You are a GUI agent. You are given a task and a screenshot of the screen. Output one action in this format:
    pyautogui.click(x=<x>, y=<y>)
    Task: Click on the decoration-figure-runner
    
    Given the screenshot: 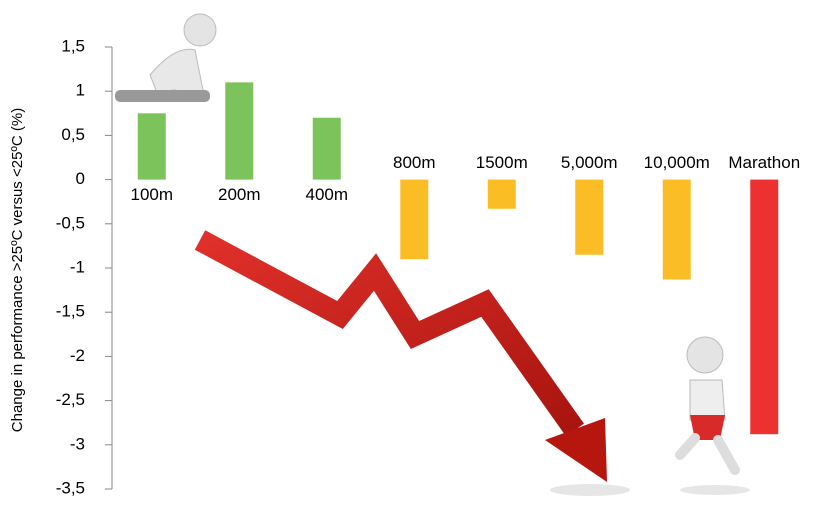 What is the action you would take?
    pyautogui.click(x=712, y=415)
    